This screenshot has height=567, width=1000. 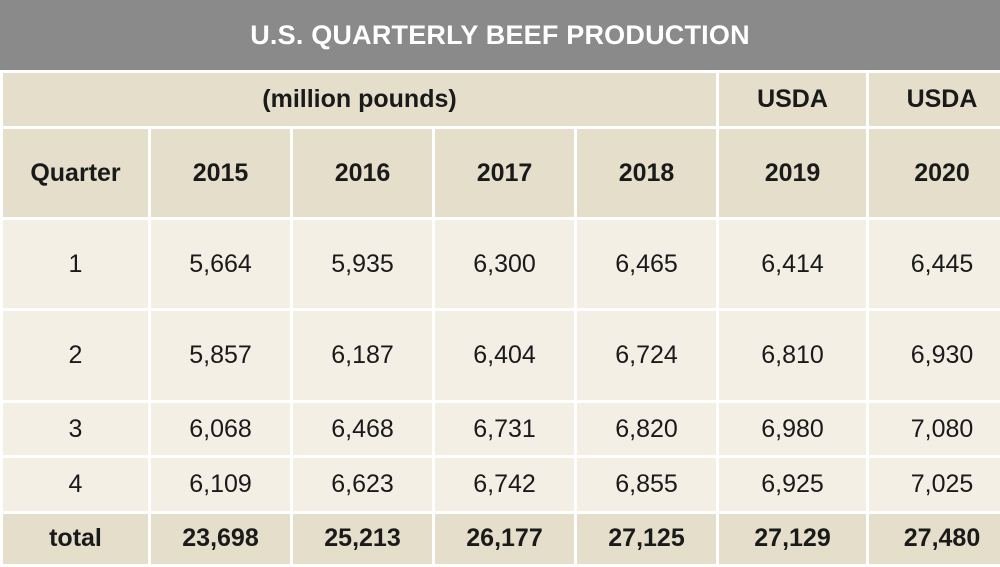 I want to click on table-cell: 6,187, so click(x=362, y=355).